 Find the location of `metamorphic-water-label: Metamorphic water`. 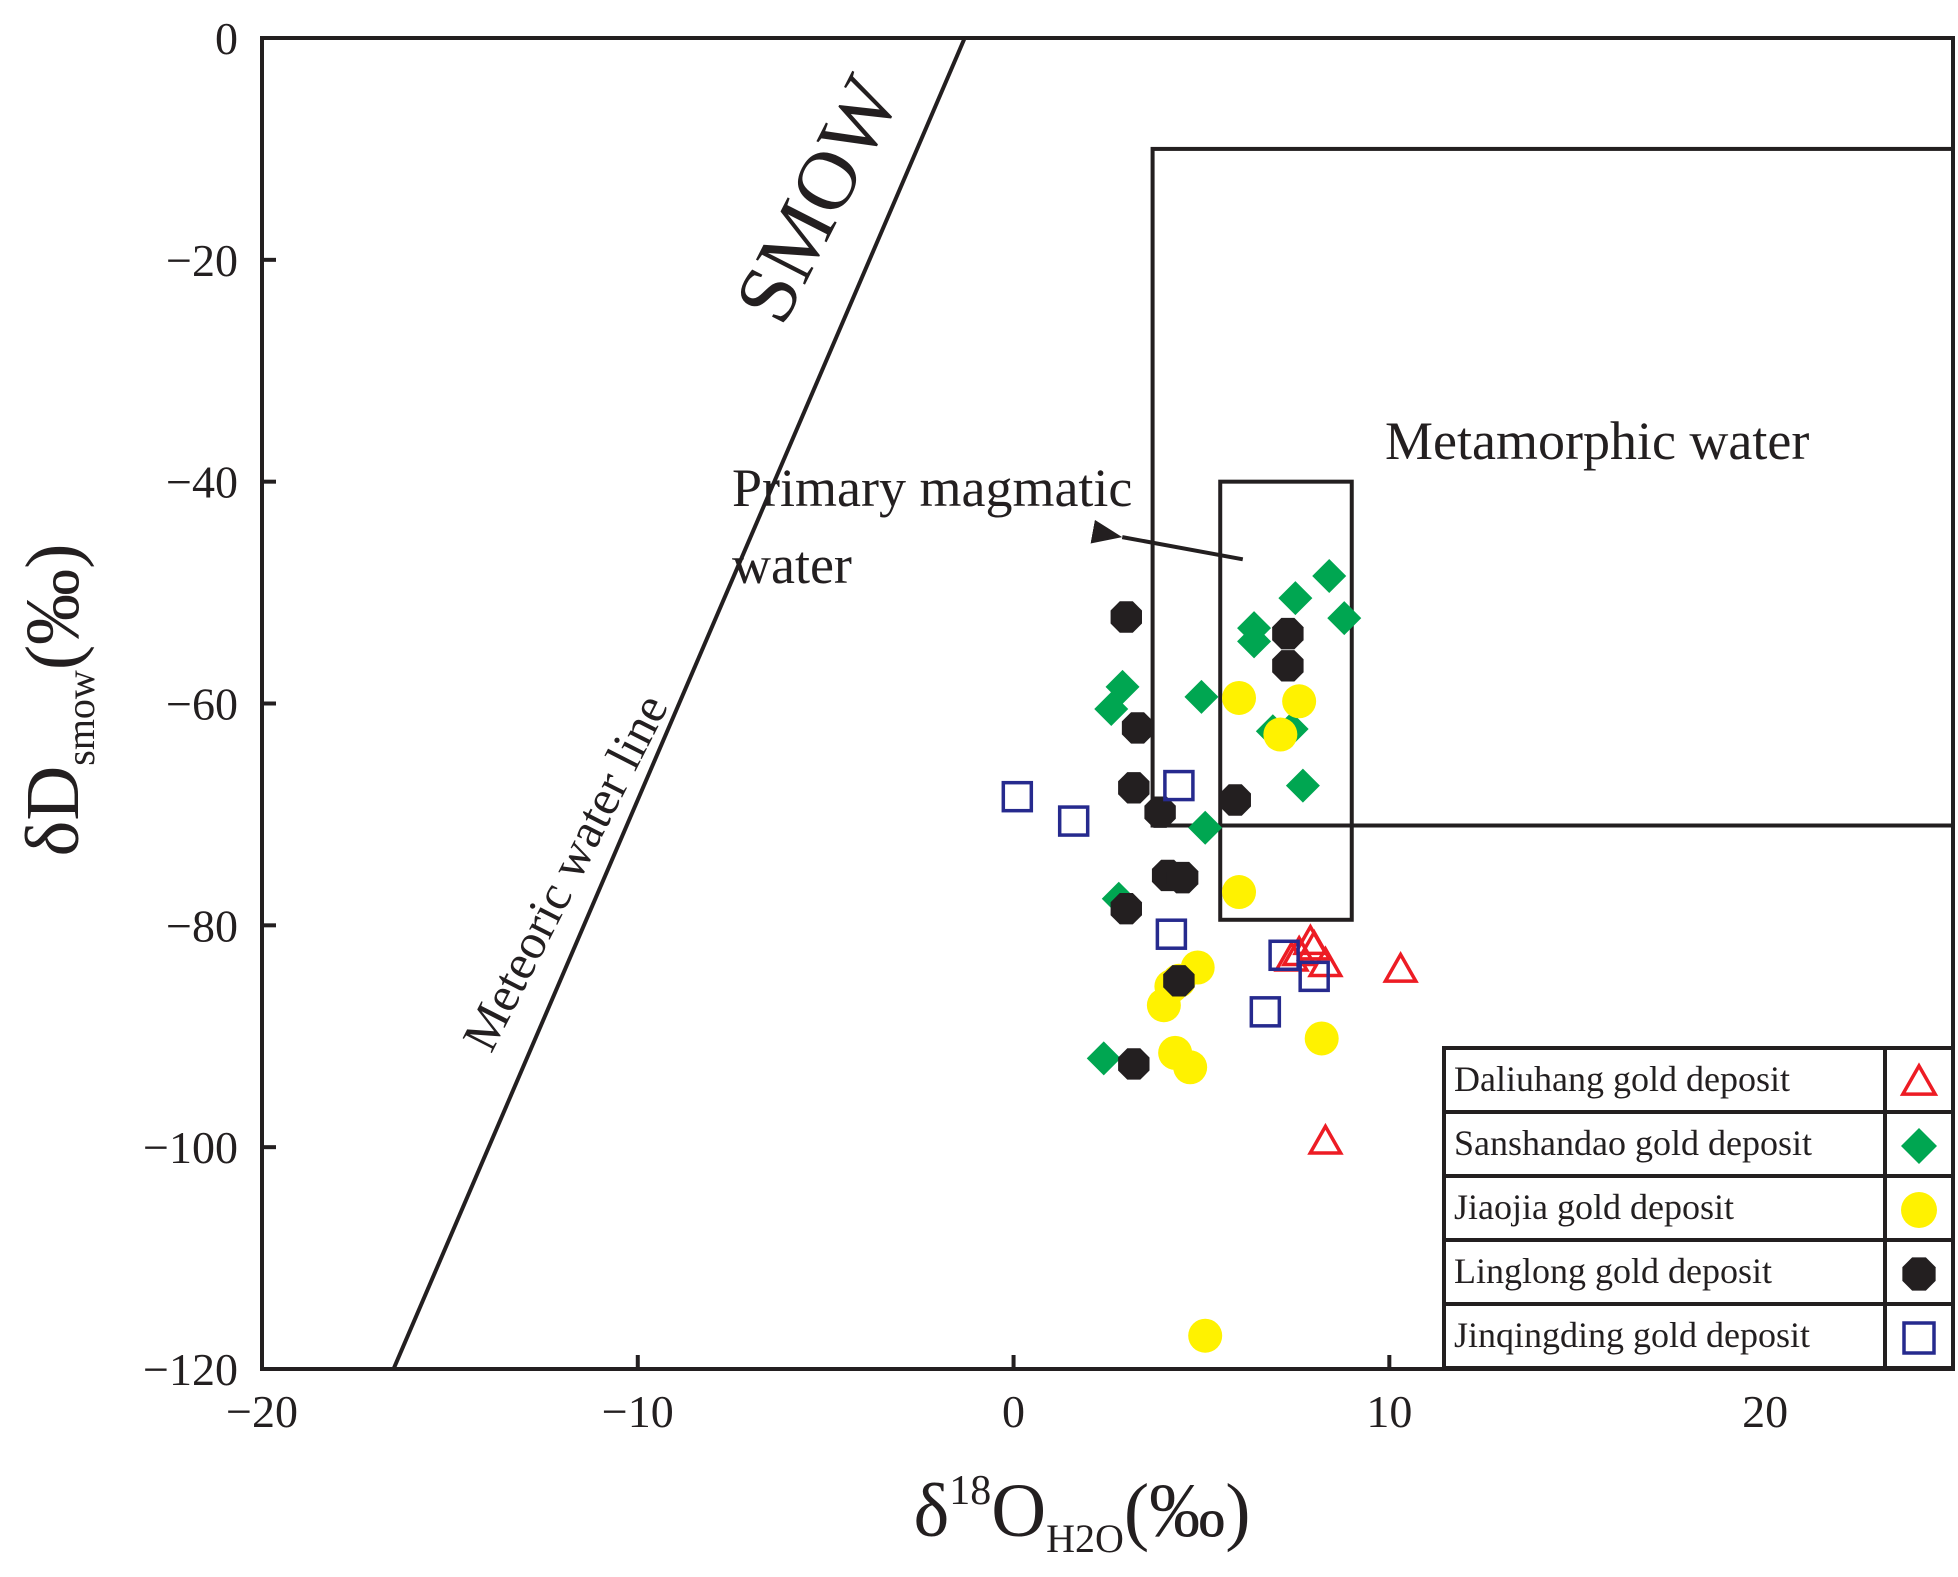

metamorphic-water-label: Metamorphic water is located at coordinates (1597, 441).